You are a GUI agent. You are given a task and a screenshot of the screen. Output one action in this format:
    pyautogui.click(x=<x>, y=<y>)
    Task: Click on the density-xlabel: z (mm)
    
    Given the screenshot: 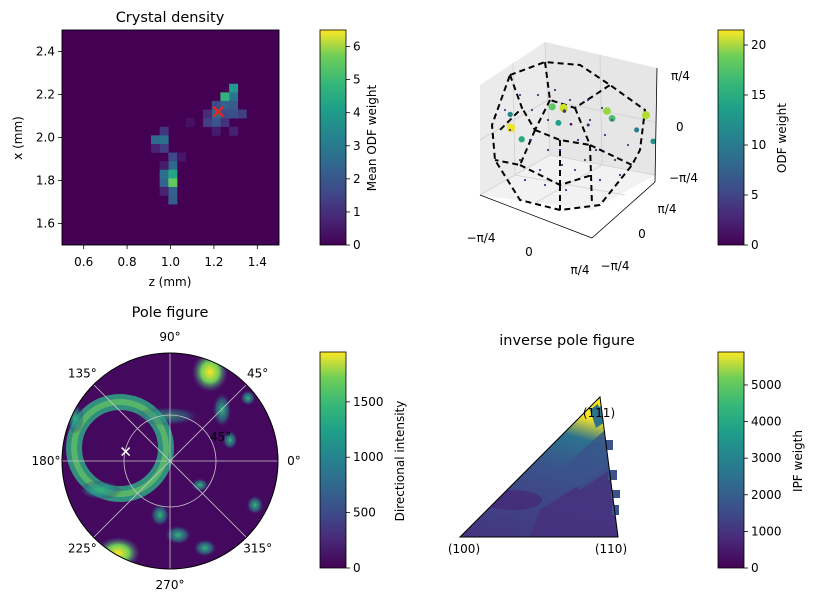 What is the action you would take?
    pyautogui.click(x=170, y=282)
    